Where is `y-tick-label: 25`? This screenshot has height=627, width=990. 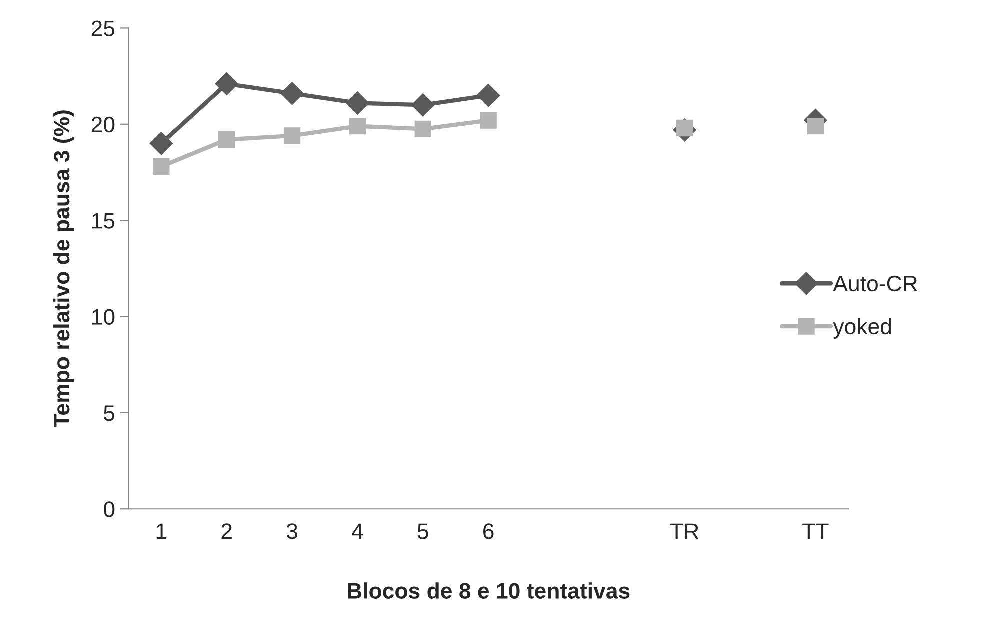 y-tick-label: 25 is located at coordinates (103, 28).